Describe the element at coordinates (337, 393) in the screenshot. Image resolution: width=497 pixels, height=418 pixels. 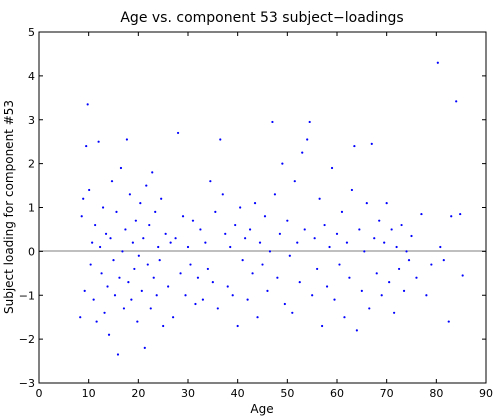
I see `x-tick-label: 60` at that location.